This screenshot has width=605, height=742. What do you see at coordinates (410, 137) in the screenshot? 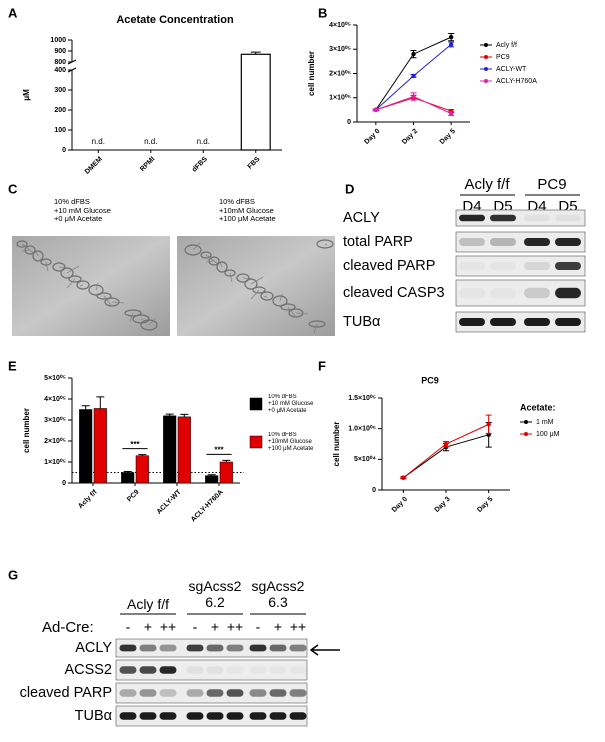
I see `x-tick-label: Day 2` at bounding box center [410, 137].